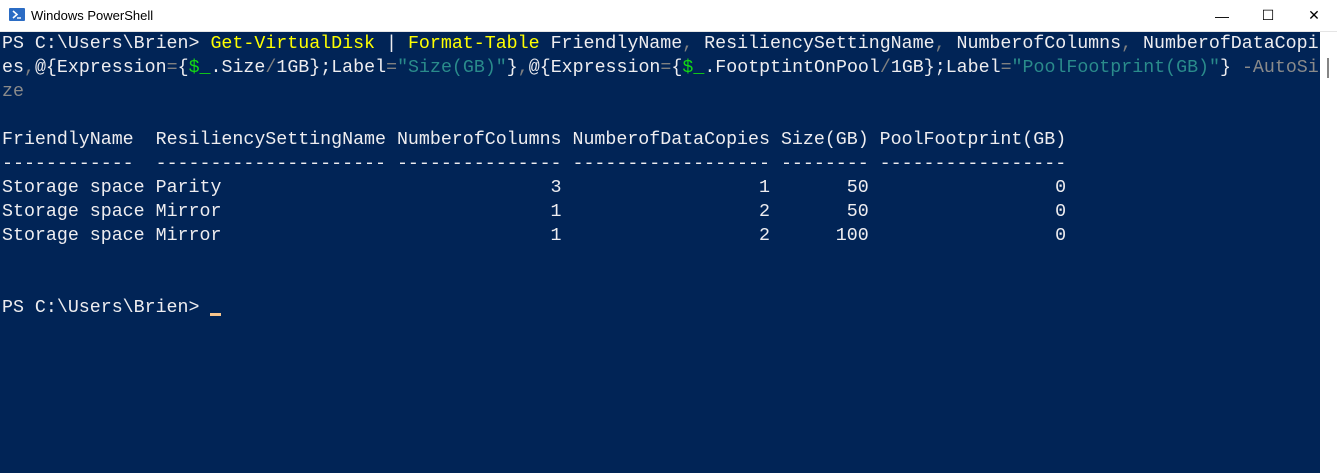  Describe the element at coordinates (479, 140) in the screenshot. I see `table-header-cell: NumberofColumns` at that location.